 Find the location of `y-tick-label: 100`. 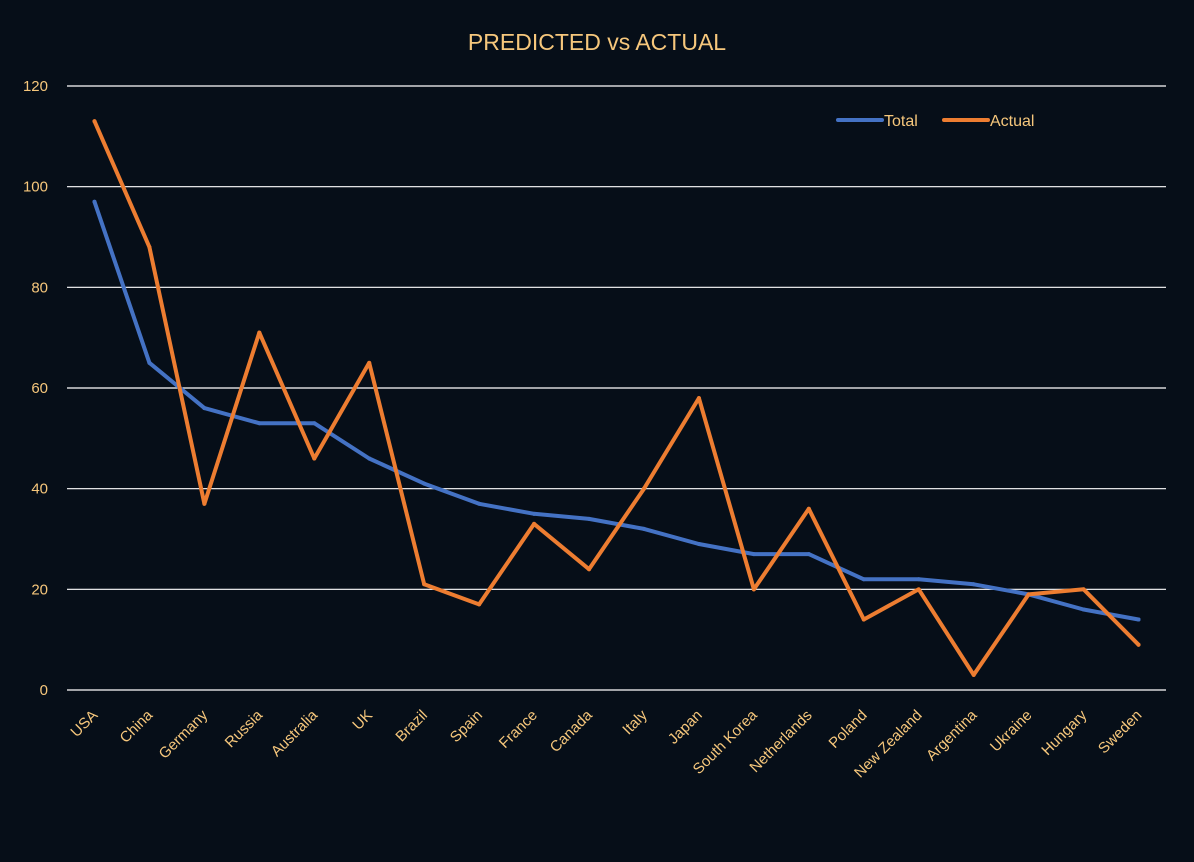

y-tick-label: 100 is located at coordinates (35, 187).